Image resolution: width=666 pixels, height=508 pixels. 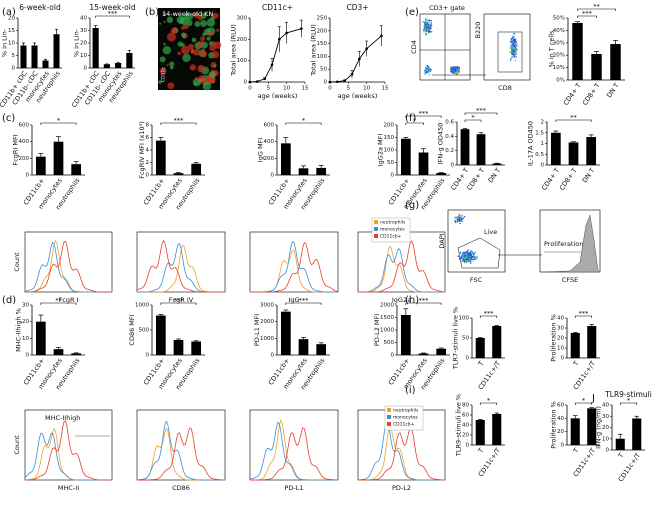 What do you see at coordinates (77, 42) in the screenshot?
I see `y-axis-label: % in Lin-` at bounding box center [77, 42].